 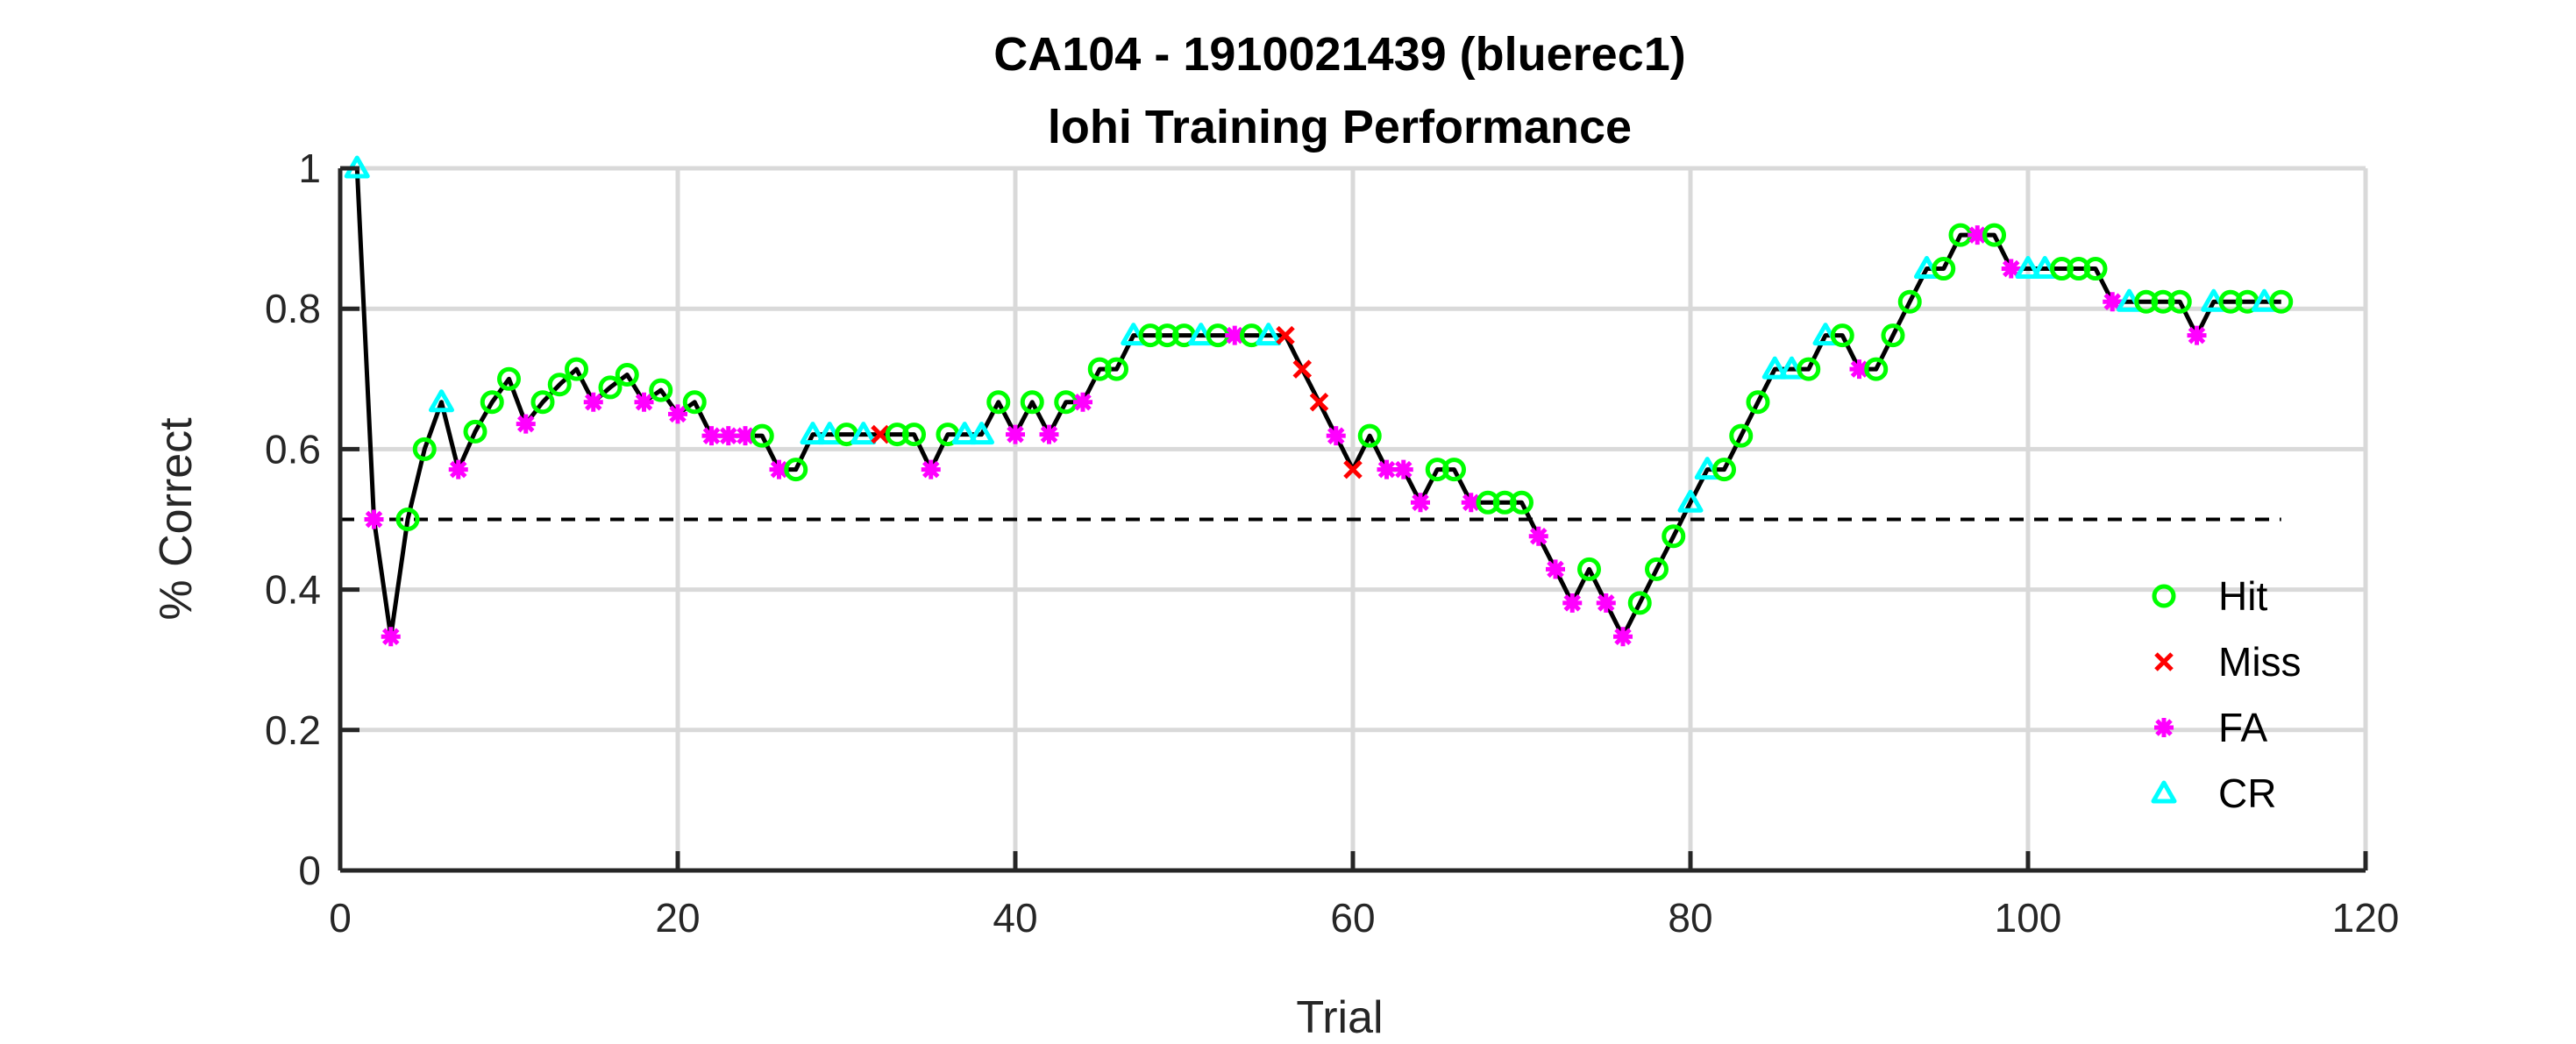 I want to click on legend: Hit Miss FA CR, so click(x=2226, y=694).